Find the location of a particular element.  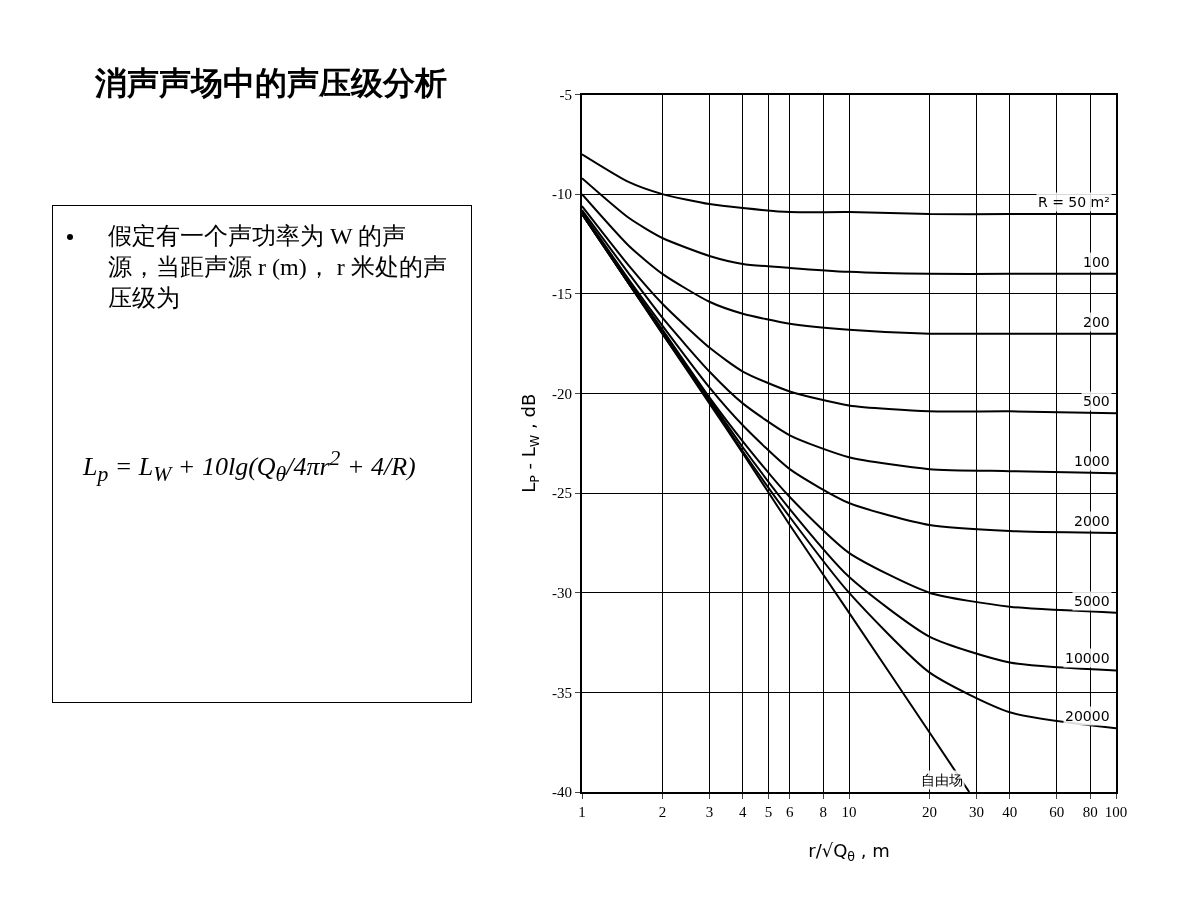

x-tick-label: 8 is located at coordinates (823, 812).